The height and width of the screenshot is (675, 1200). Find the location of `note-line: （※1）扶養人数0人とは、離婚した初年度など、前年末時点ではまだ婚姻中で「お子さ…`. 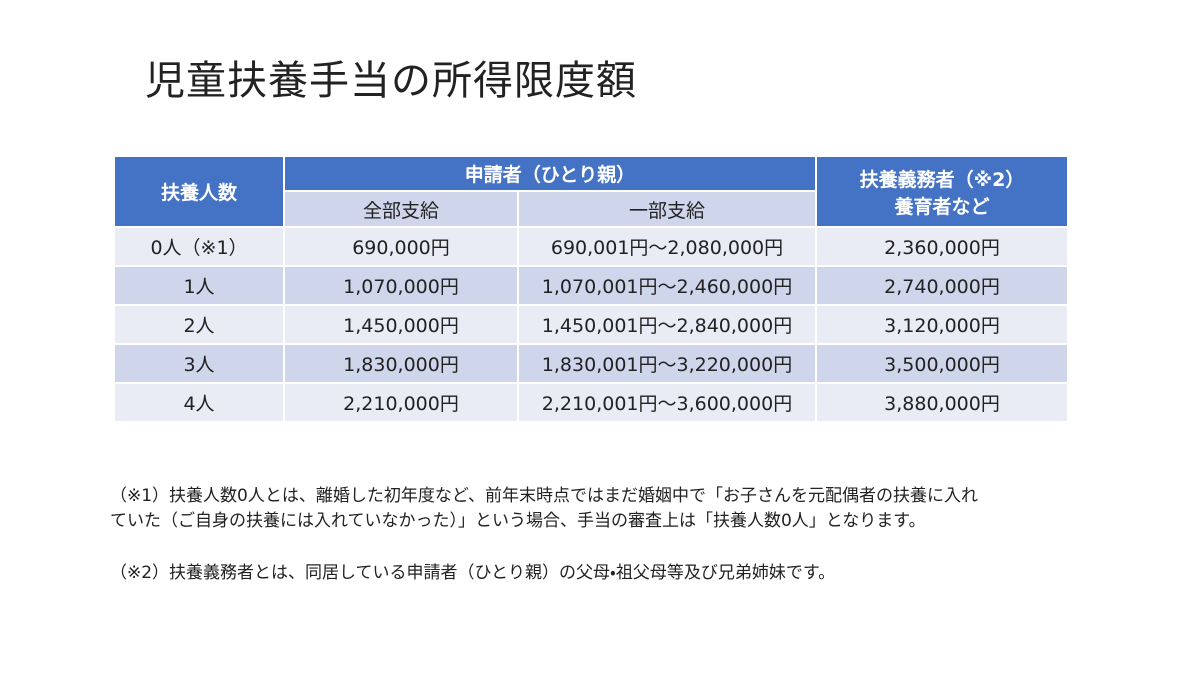

note-line: （※1）扶養人数0人とは、離婚した初年度など、前年末時点ではまだ婚姻中で「お子さ… is located at coordinates (544, 496).